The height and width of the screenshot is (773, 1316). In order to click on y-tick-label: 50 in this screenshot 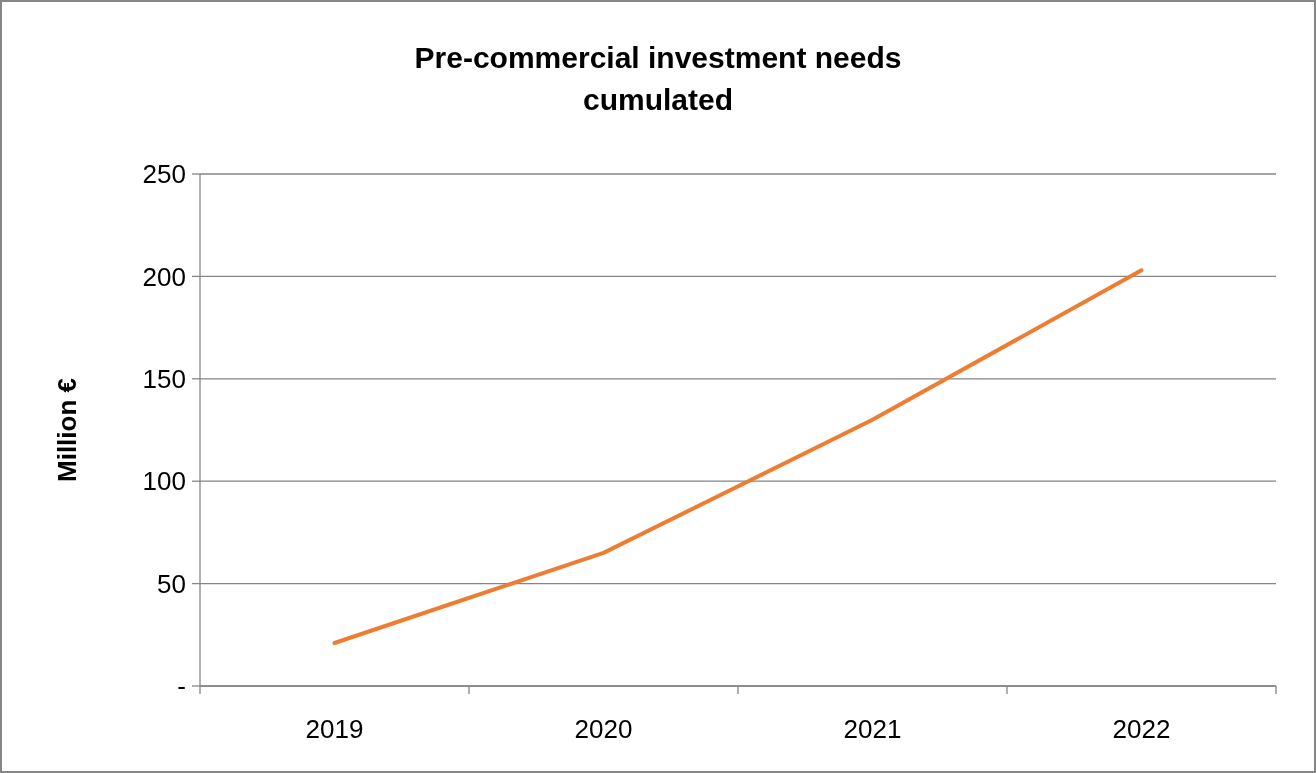, I will do `click(171, 583)`.